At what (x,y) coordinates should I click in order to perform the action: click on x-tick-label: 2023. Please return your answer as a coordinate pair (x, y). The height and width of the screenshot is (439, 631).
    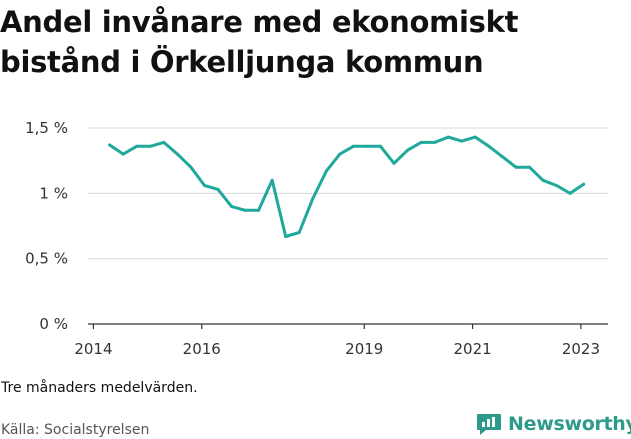
    Looking at the image, I should click on (581, 349).